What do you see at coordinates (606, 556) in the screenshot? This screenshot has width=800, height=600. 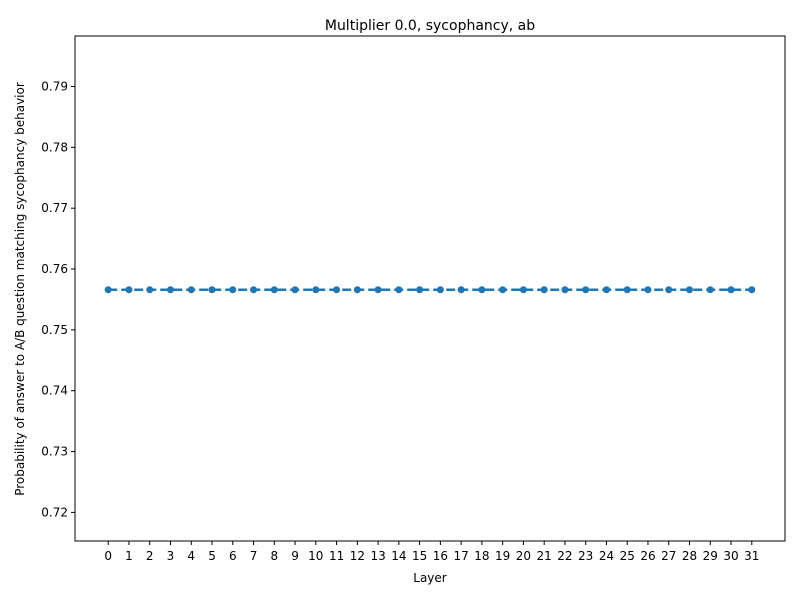 I see `x-tick-label: 24` at bounding box center [606, 556].